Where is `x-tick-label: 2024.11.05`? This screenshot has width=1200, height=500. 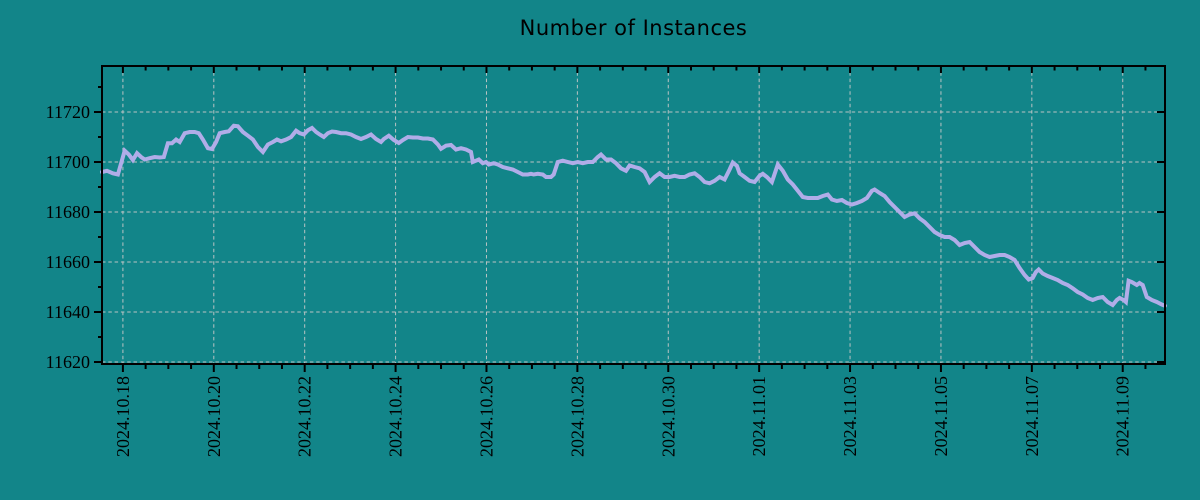 x-tick-label: 2024.11.05 is located at coordinates (941, 416).